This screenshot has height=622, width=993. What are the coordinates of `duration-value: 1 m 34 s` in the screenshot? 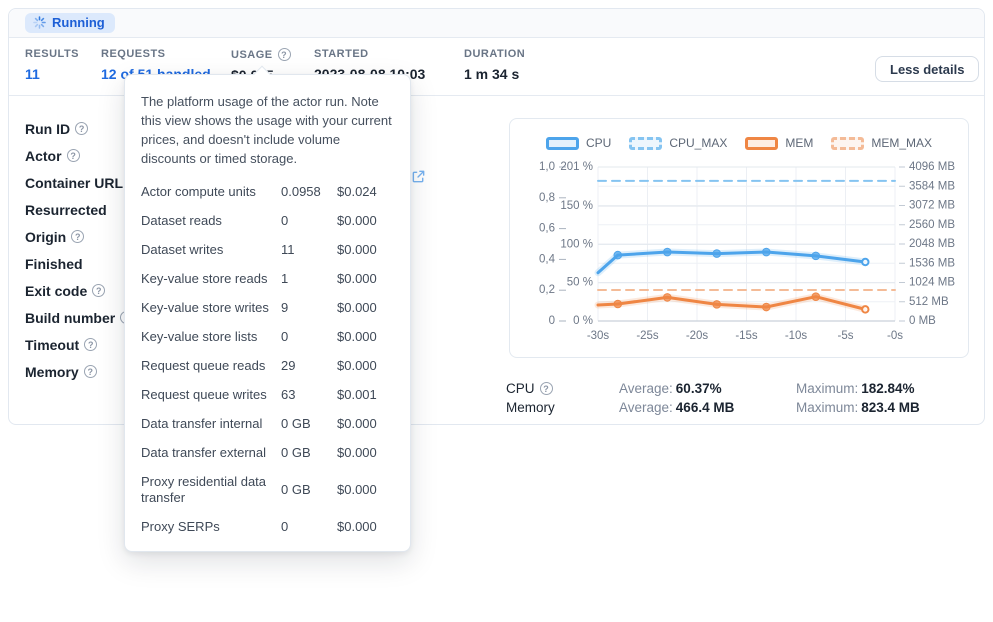 It's located at (492, 74).